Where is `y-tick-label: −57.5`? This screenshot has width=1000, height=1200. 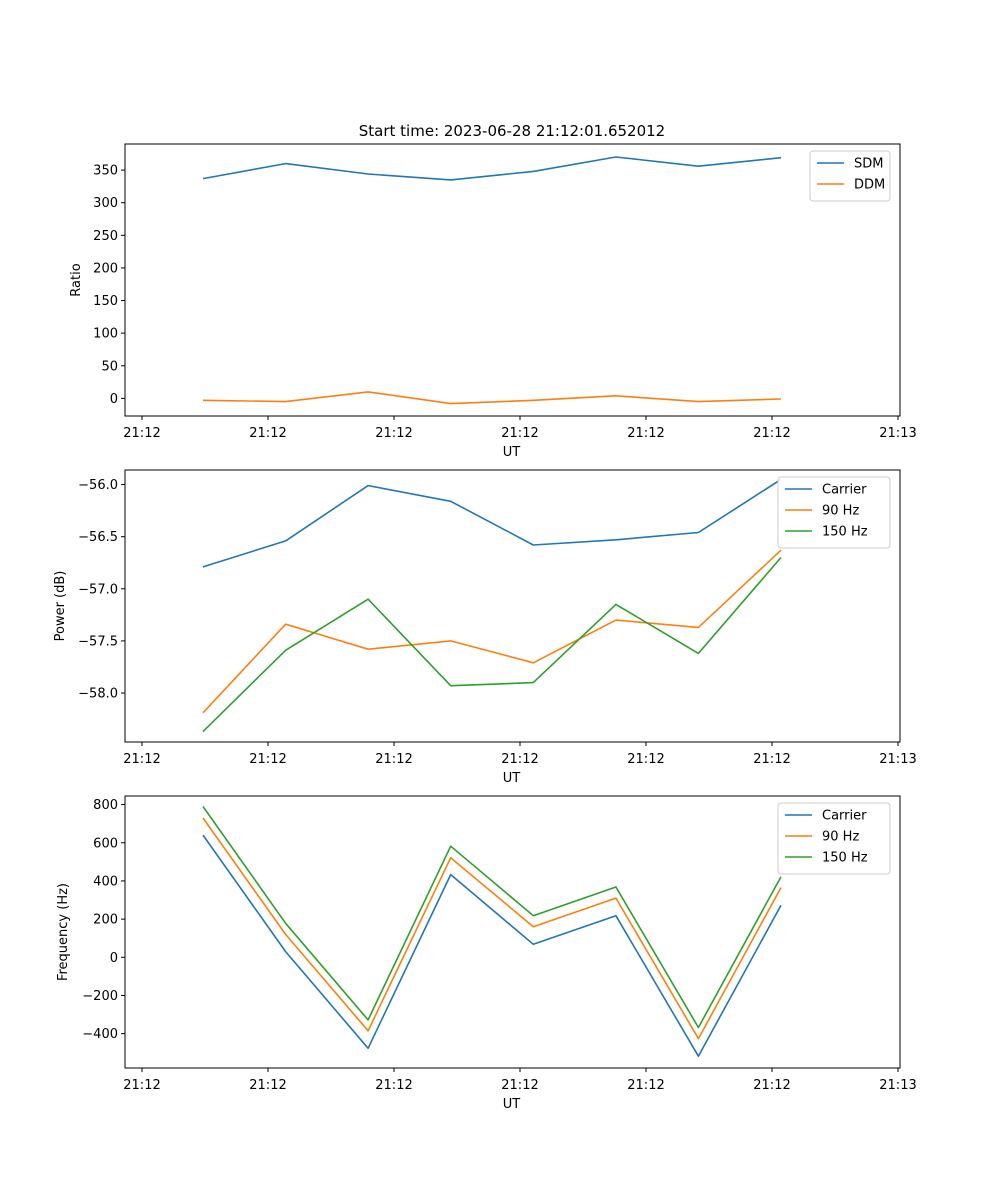 y-tick-label: −57.5 is located at coordinates (98, 641).